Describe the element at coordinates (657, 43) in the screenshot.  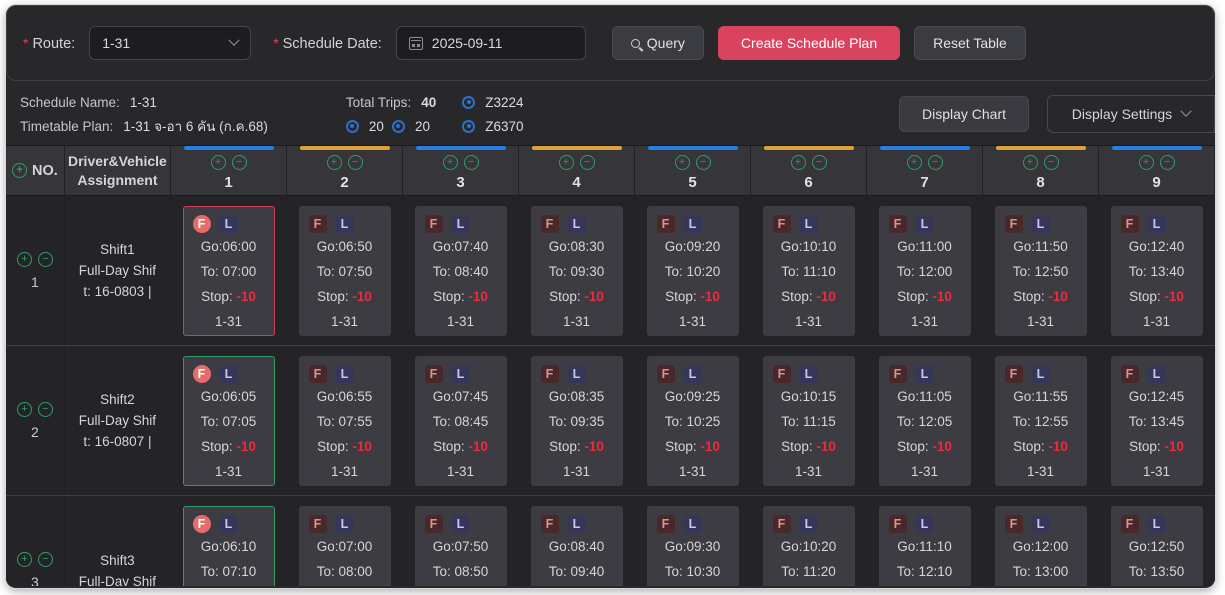
I see `query-button: Query` at that location.